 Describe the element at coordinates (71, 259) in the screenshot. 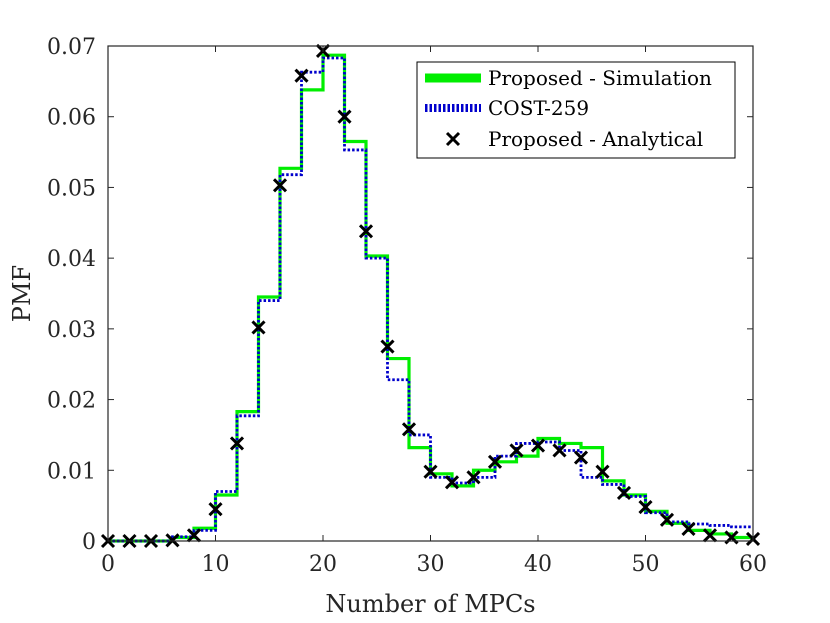

I see `y-tick-label: 0.04` at that location.